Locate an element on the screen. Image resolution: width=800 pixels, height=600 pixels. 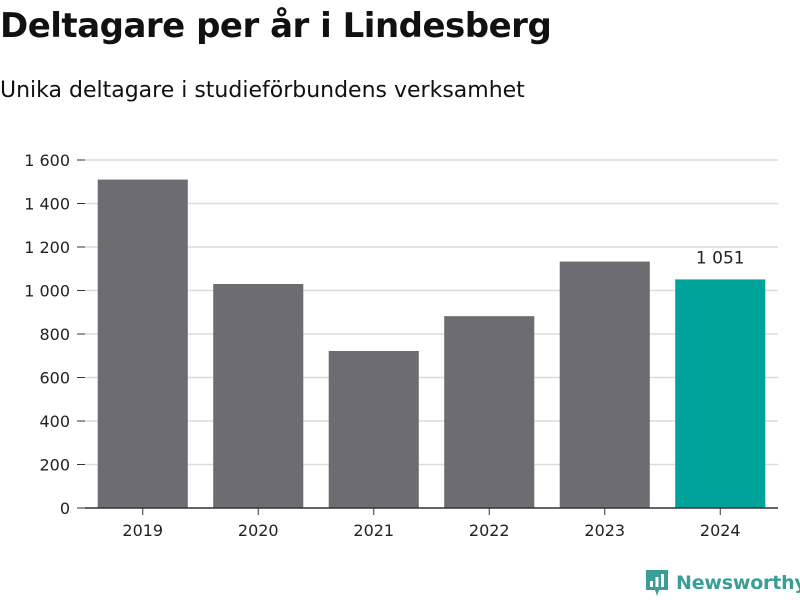
chart-title: Deltagare per år i Lindesberg is located at coordinates (276, 26).